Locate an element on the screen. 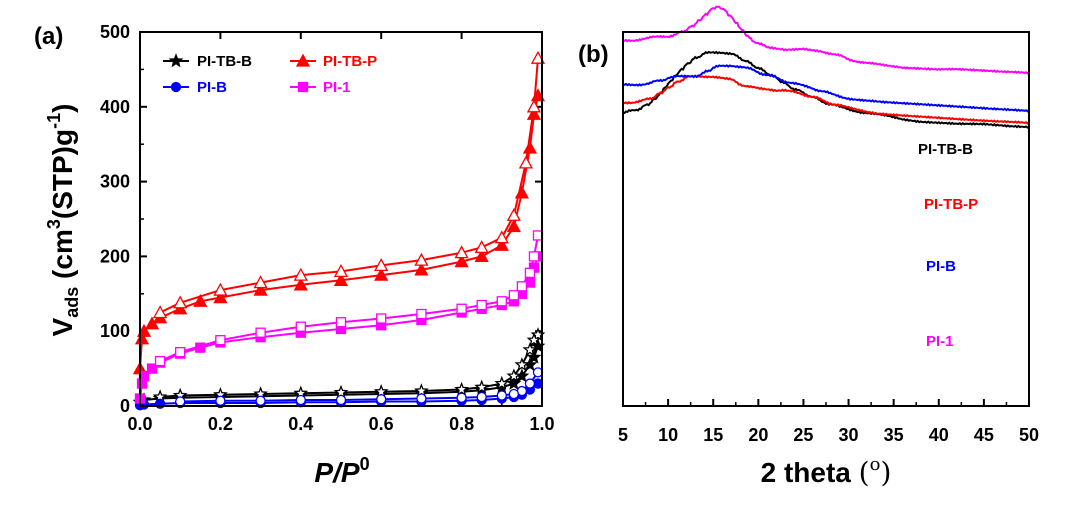 This screenshot has width=1087, height=506. legend-marker-pi-tb-p is located at coordinates (303, 60).